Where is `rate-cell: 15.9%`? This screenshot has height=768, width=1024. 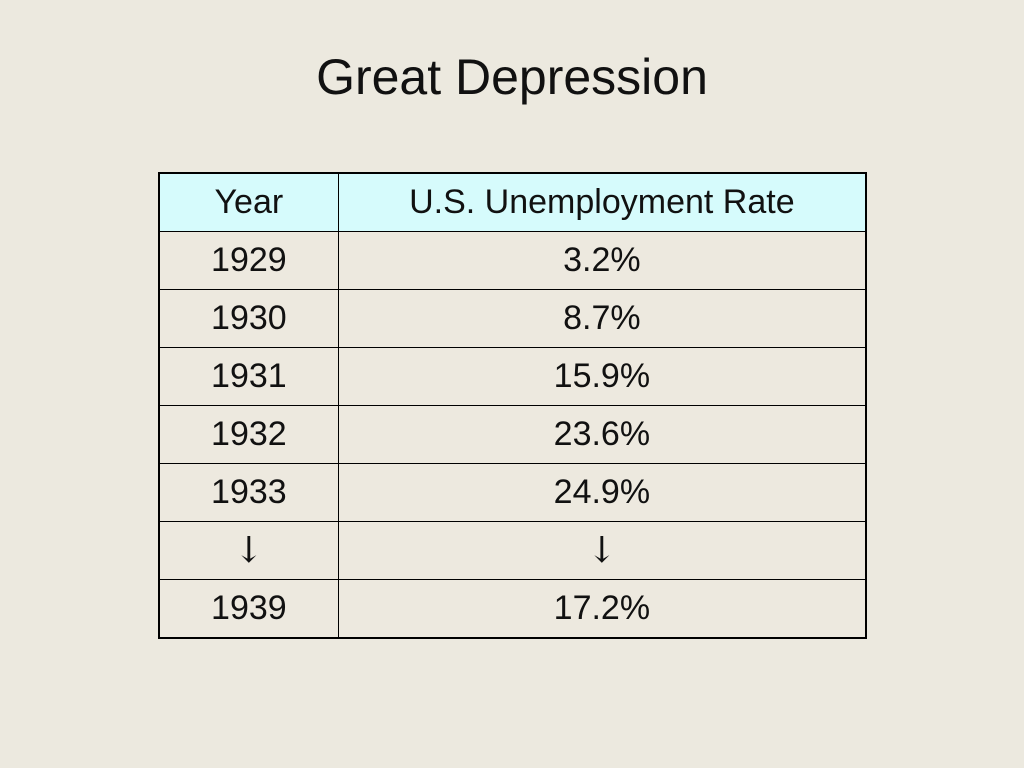 rate-cell: 15.9% is located at coordinates (602, 376).